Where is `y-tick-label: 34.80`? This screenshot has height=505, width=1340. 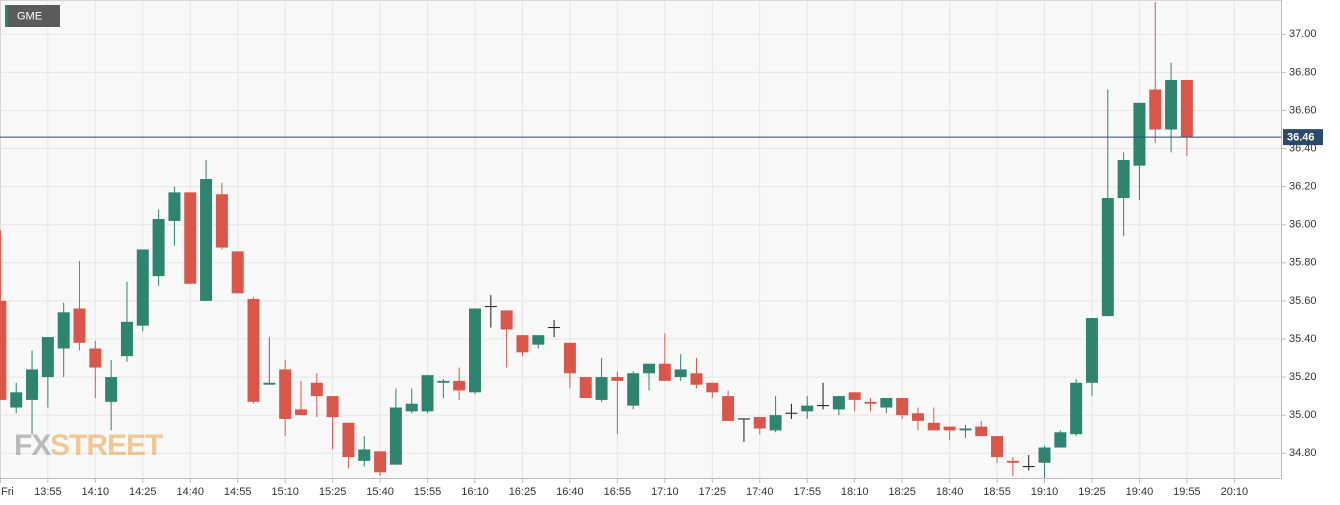 y-tick-label: 34.80 is located at coordinates (1303, 453).